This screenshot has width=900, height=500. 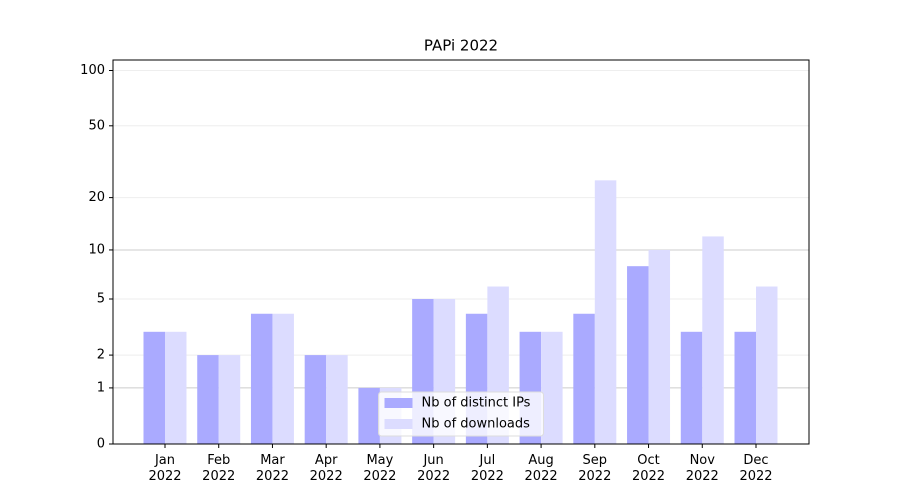 I want to click on x-tick-label: Mar 2022, so click(x=272, y=468).